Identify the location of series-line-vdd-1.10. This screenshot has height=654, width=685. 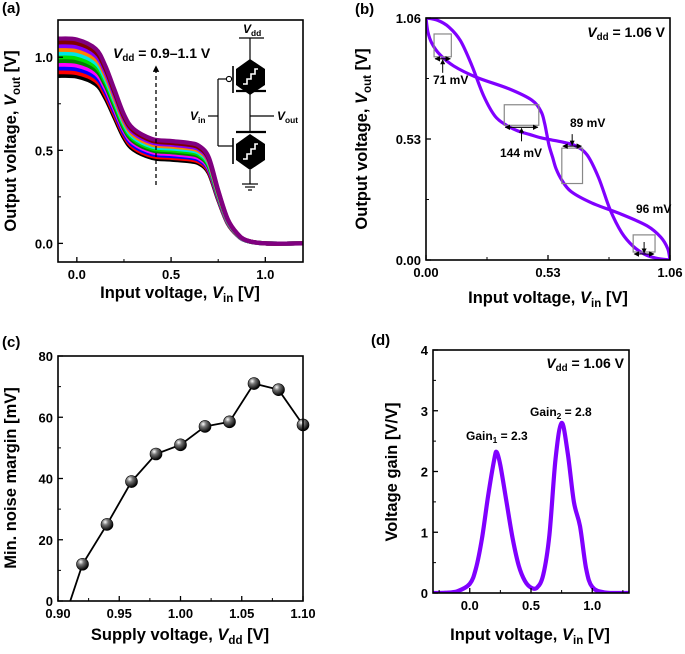
(180, 141).